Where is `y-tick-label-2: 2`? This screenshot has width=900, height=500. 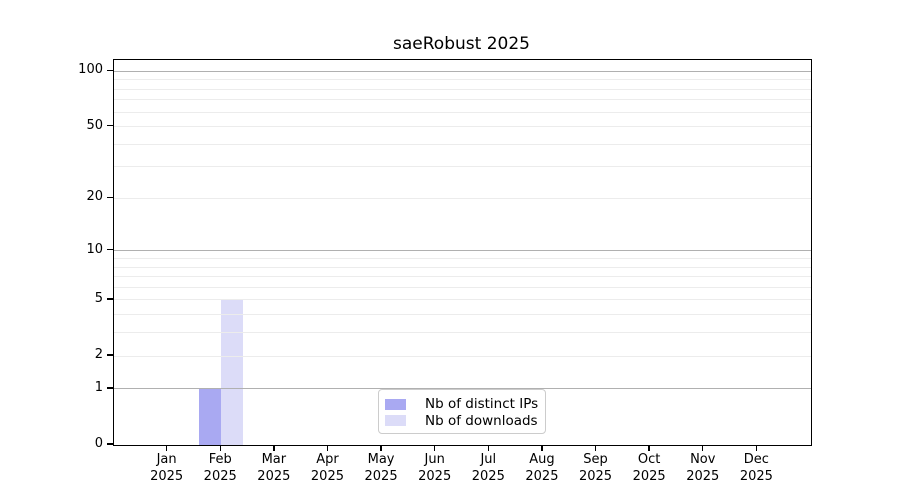 y-tick-label-2: 2 is located at coordinates (98, 355).